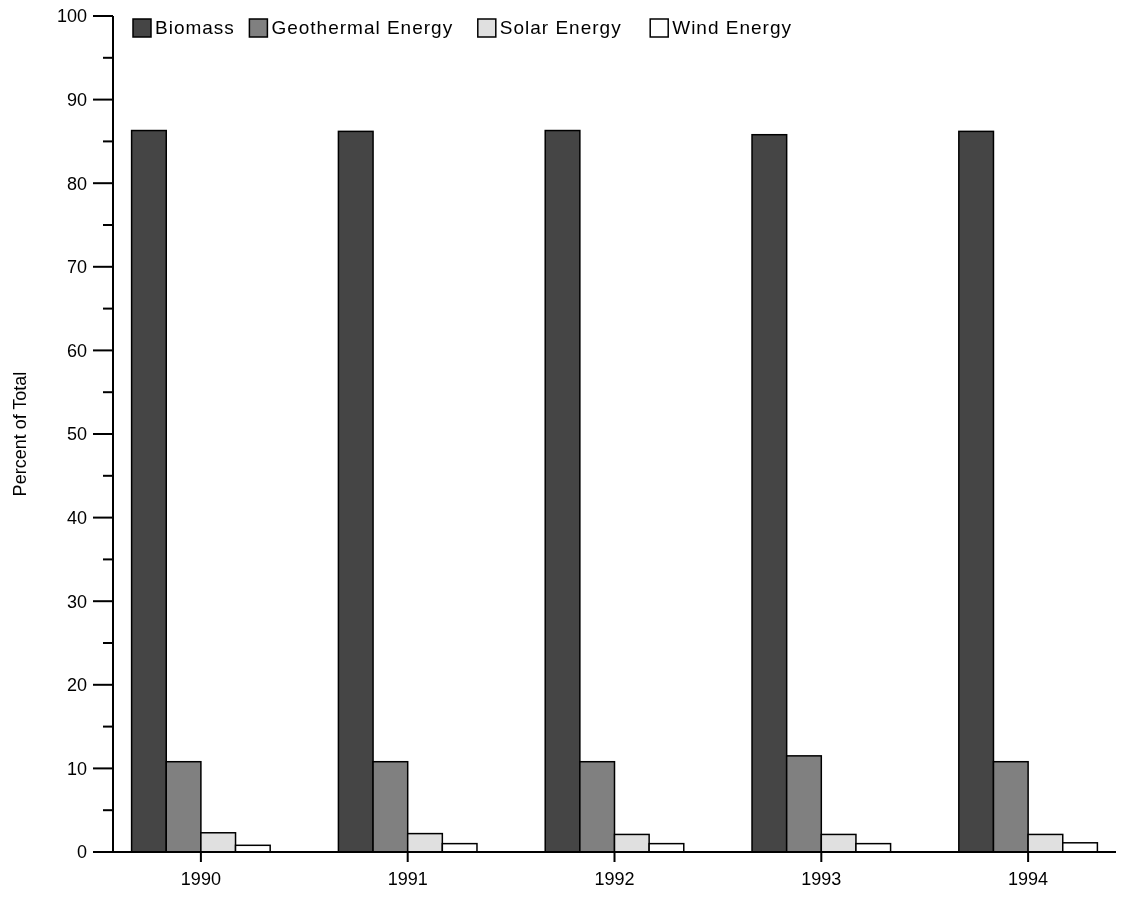 The height and width of the screenshot is (907, 1122). I want to click on x-tick-label: 1992, so click(614, 879).